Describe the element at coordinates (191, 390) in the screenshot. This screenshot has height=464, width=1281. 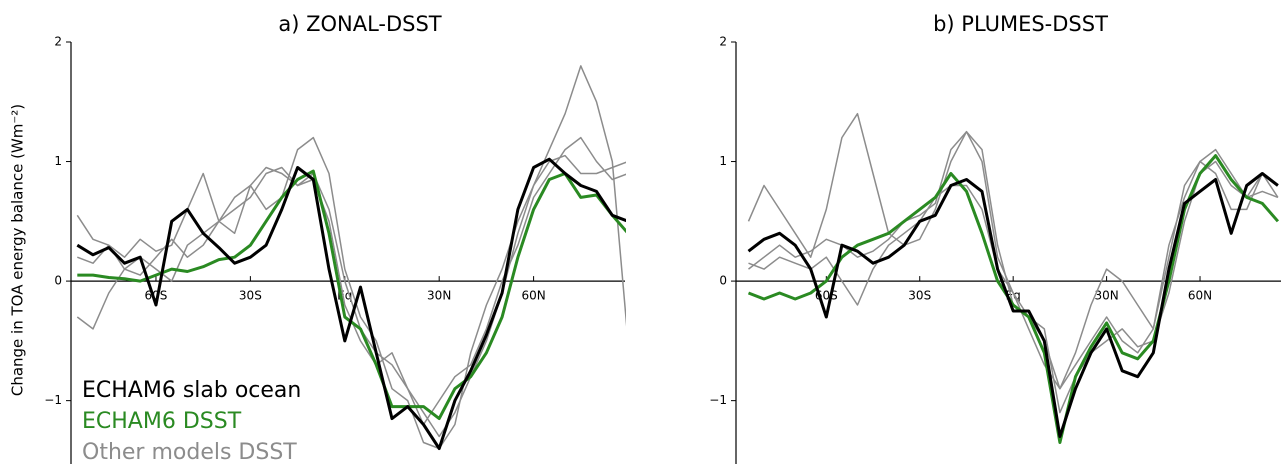
I see `legend-entry: ECHAM6 slab ocean` at that location.